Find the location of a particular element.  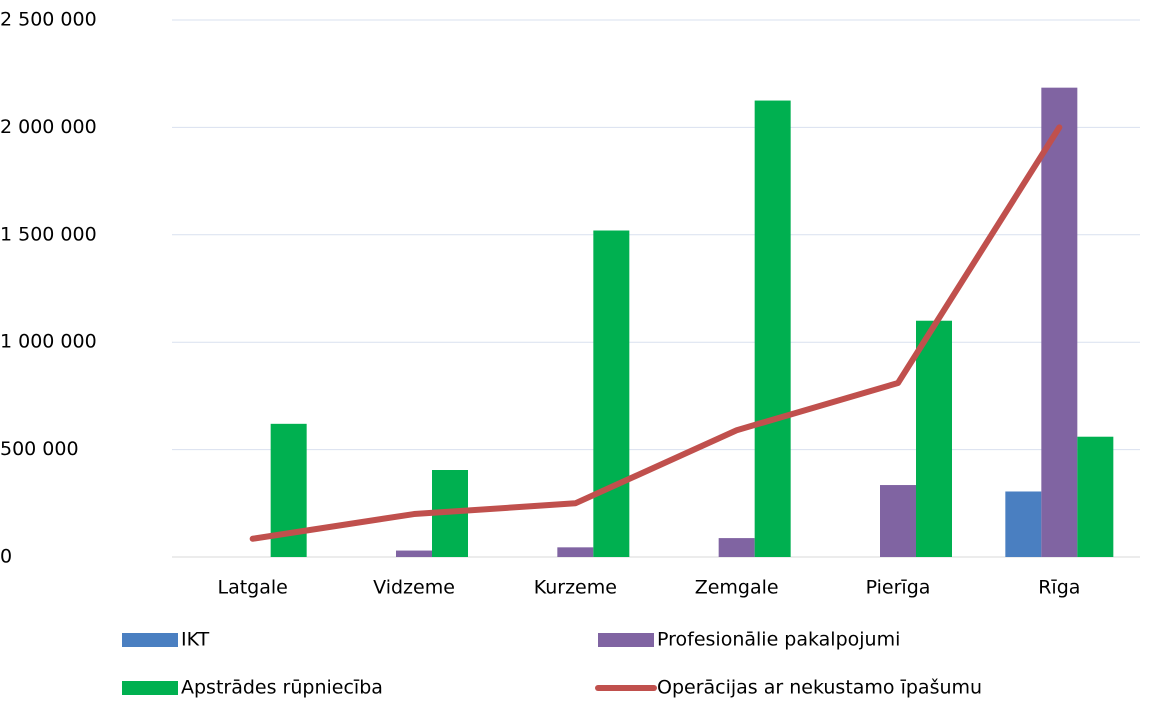

y-tick-label: 1 000 000 is located at coordinates (48, 342).